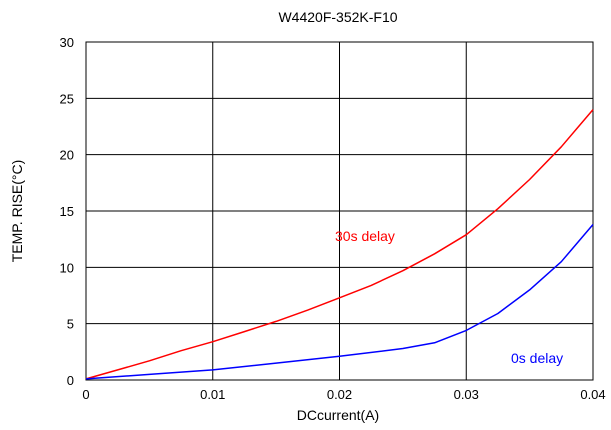  What do you see at coordinates (592, 394) in the screenshot?
I see `x-tick-label: 0.04` at bounding box center [592, 394].